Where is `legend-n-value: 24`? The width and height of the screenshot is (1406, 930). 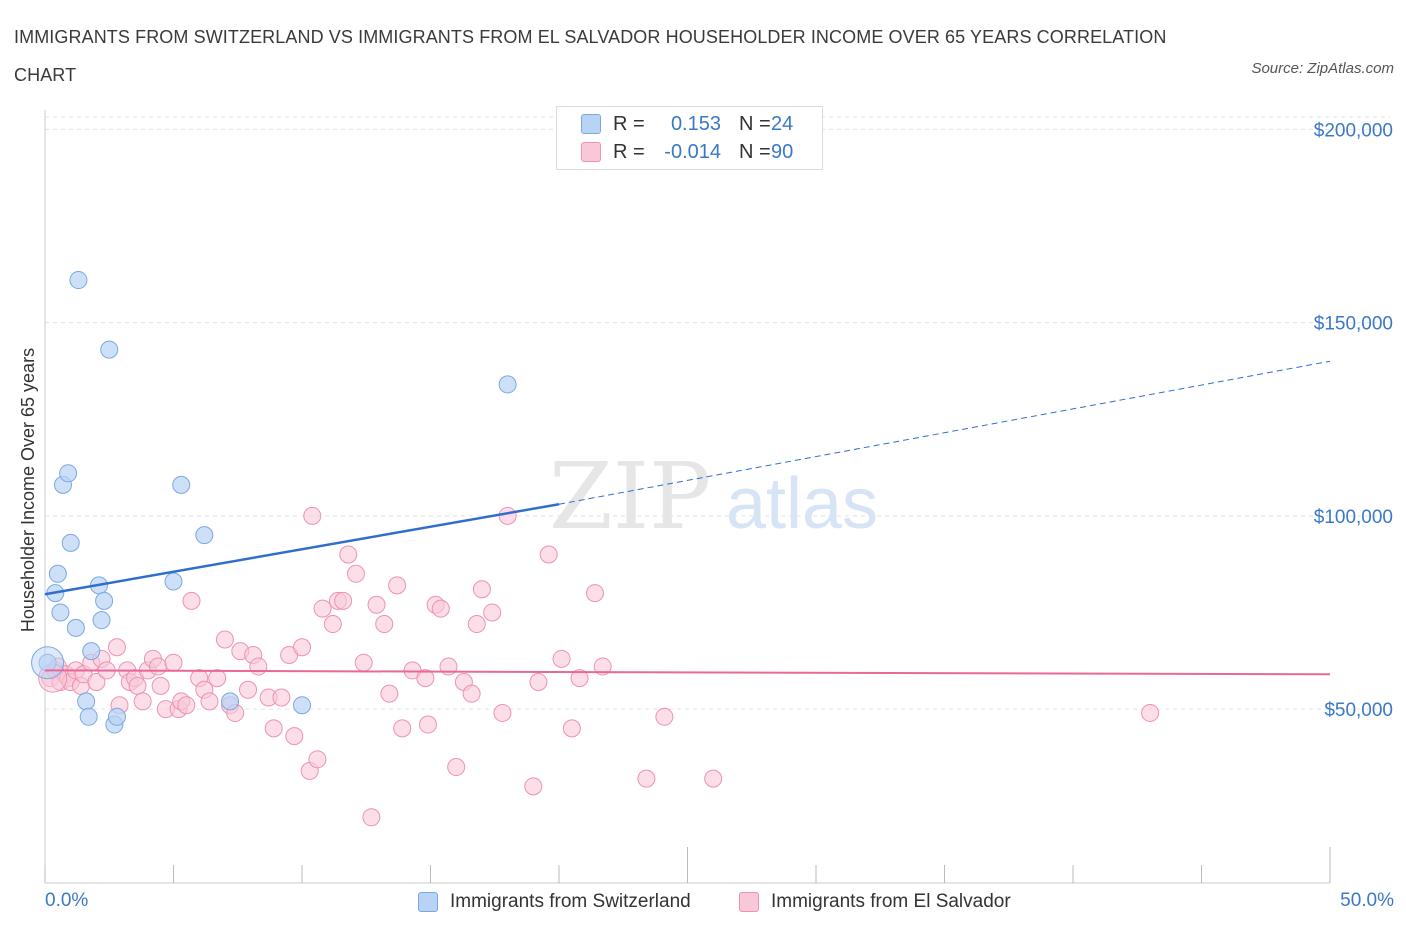
legend-n-value: 24 is located at coordinates (782, 123).